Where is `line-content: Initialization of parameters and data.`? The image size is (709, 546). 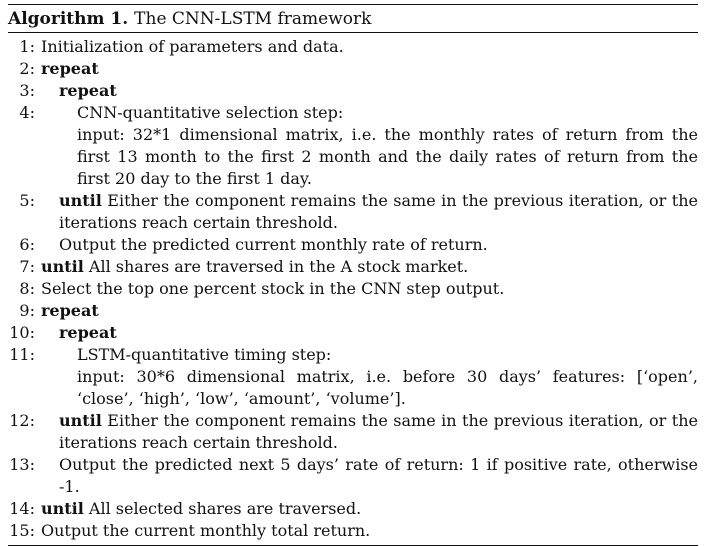 line-content: Initialization of parameters and data. is located at coordinates (366, 47).